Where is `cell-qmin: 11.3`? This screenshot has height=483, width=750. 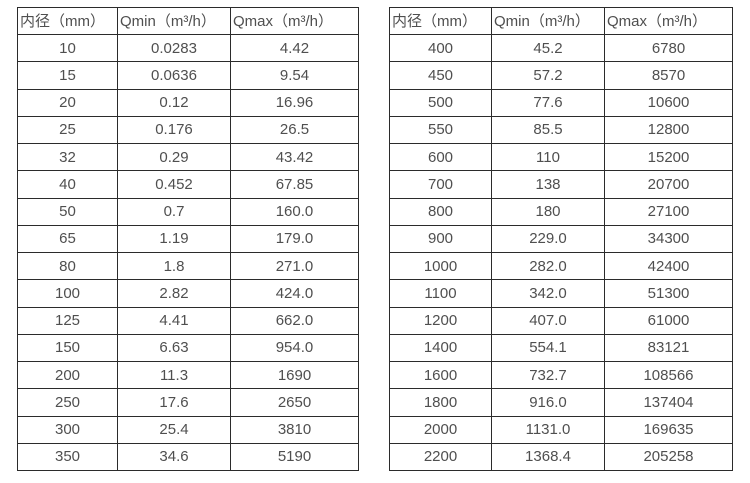
cell-qmin: 11.3 is located at coordinates (174, 375).